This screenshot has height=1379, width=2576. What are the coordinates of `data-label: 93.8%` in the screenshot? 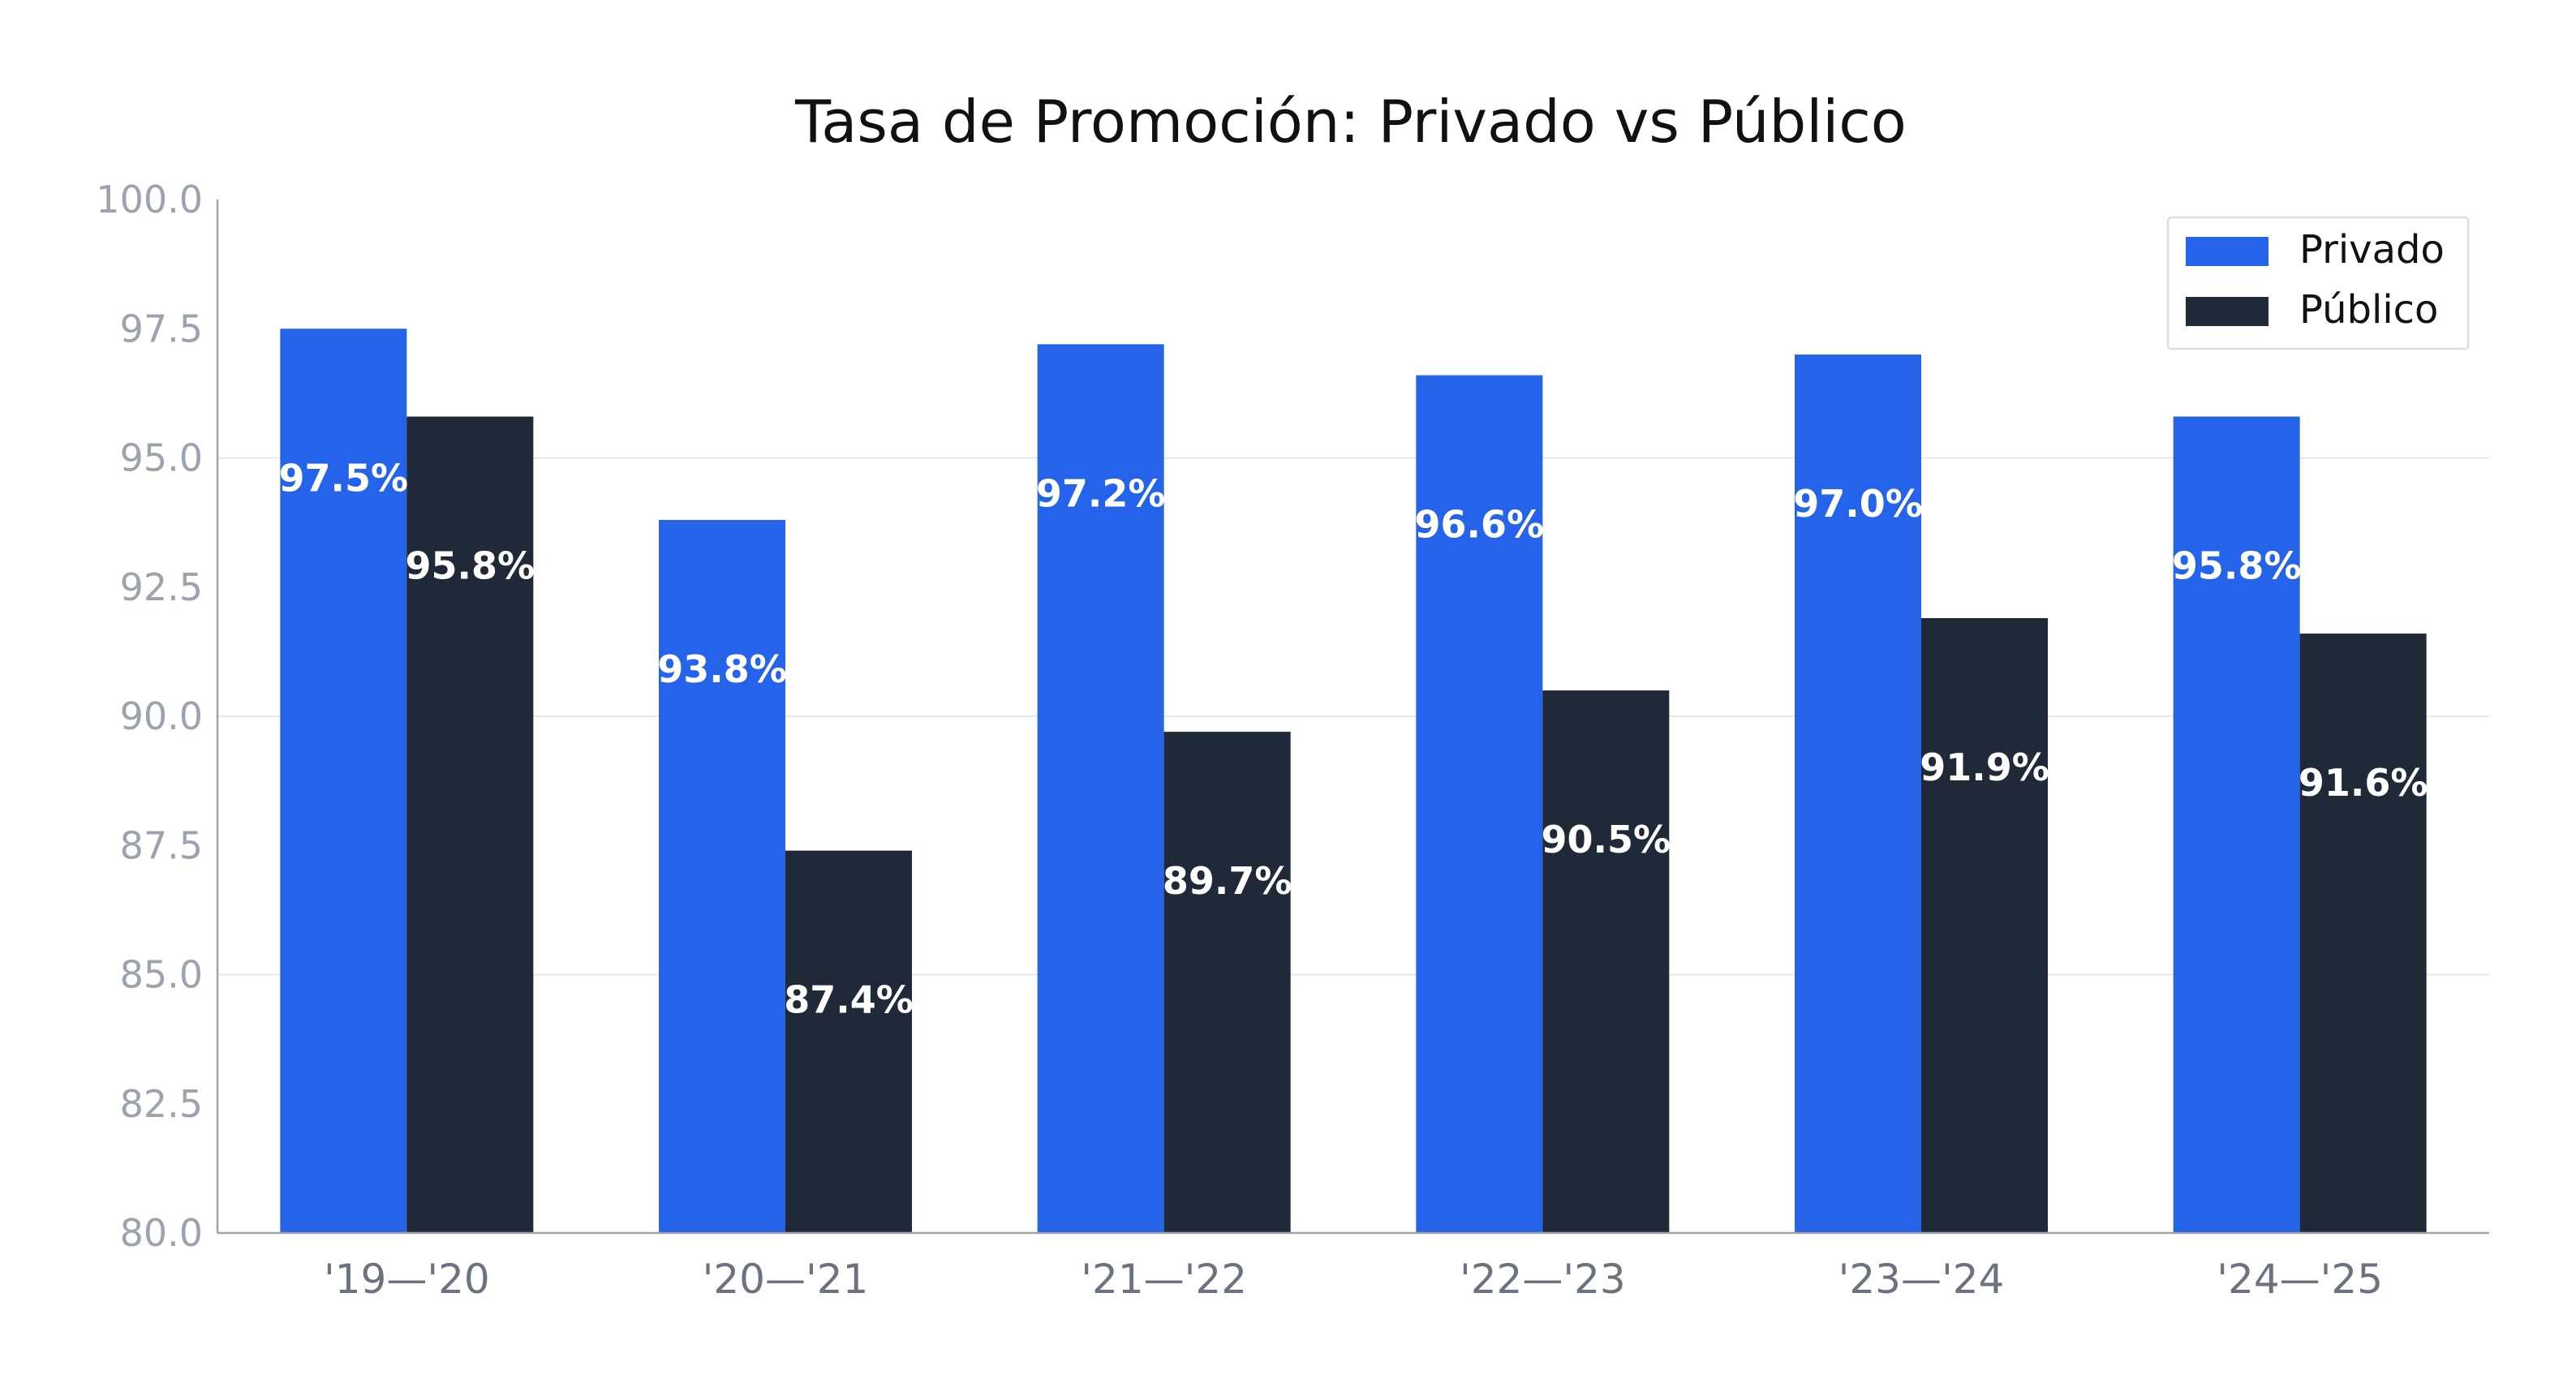 It's located at (722, 669).